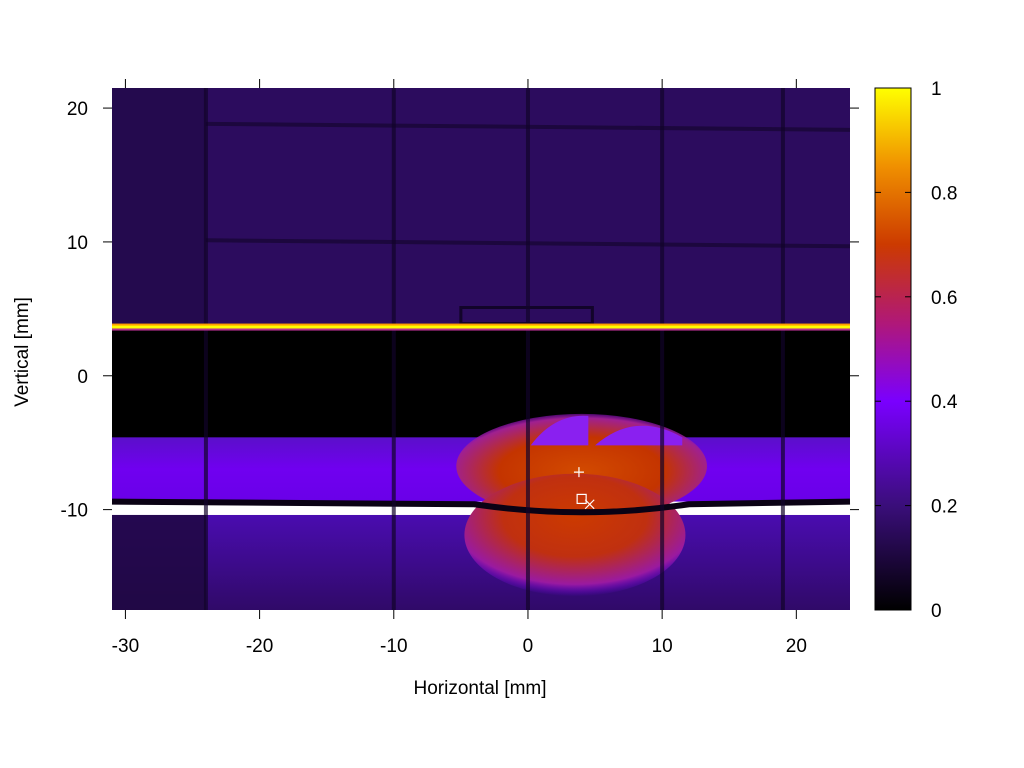 This screenshot has height=768, width=1024. Describe the element at coordinates (393, 646) in the screenshot. I see `x-tick-label: -10` at that location.